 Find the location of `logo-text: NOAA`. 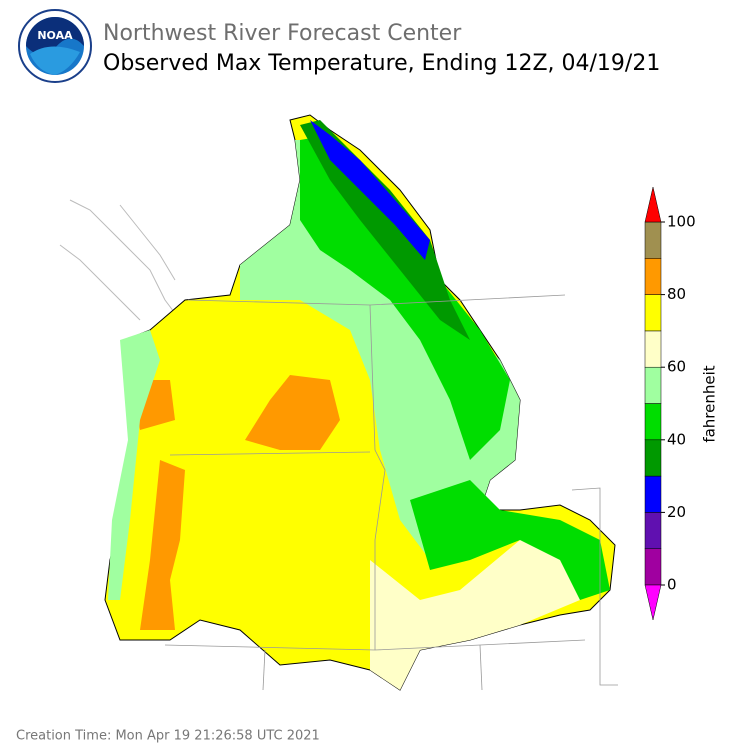

logo-text: NOAA is located at coordinates (55, 35).